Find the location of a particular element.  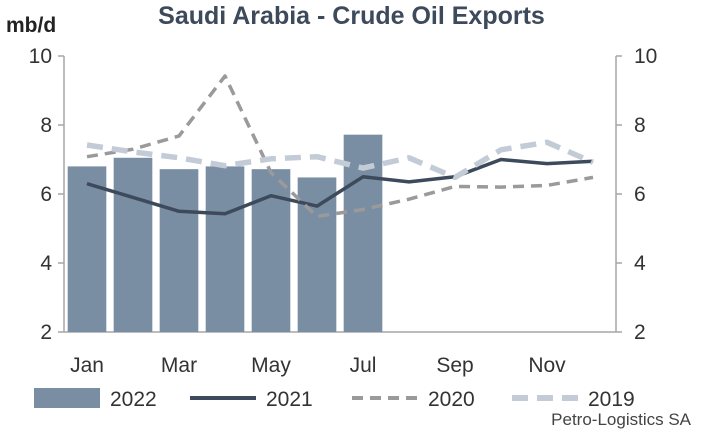

x-tick-label: Sep is located at coordinates (454, 365).